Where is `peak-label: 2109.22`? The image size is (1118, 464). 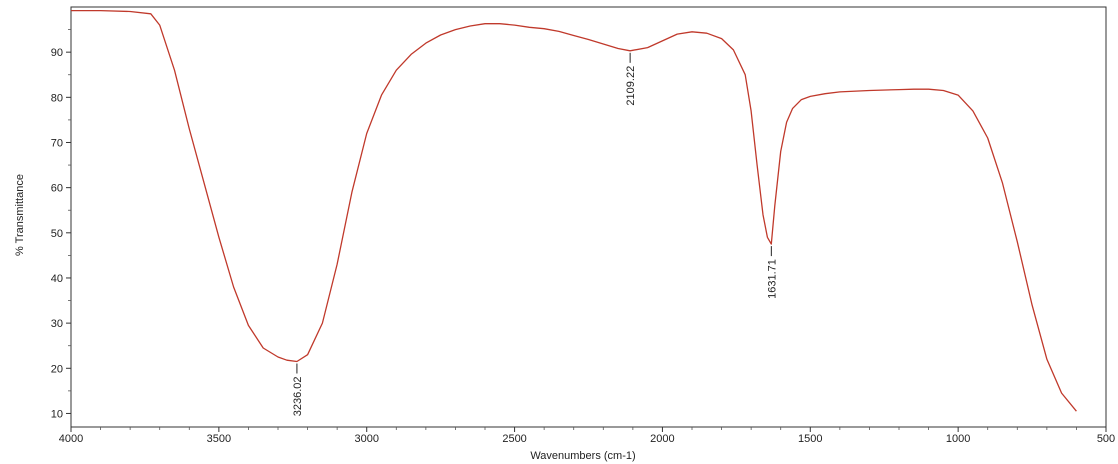
peak-label: 2109.22 is located at coordinates (631, 86).